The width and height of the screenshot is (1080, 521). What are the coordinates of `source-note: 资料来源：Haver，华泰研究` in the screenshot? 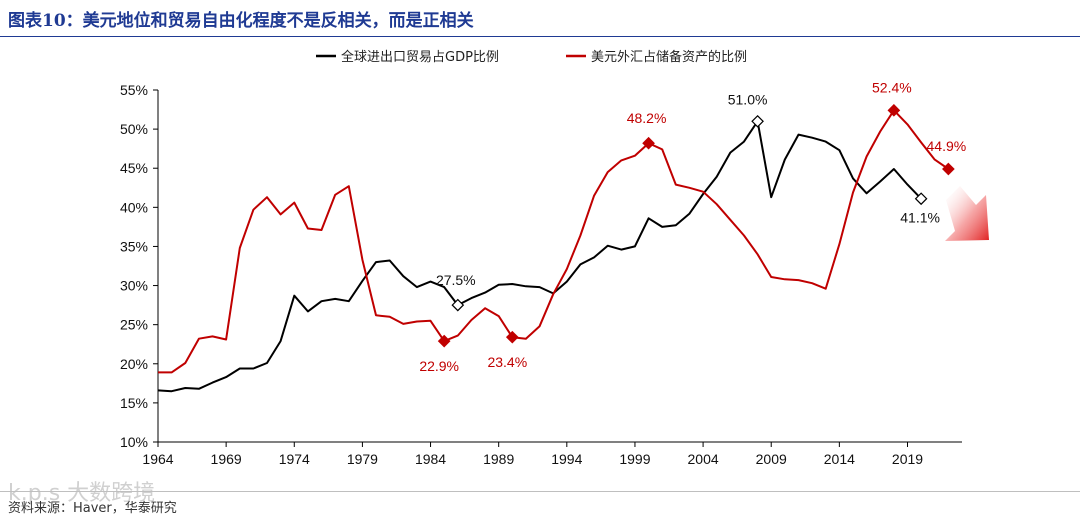 It's located at (92, 508).